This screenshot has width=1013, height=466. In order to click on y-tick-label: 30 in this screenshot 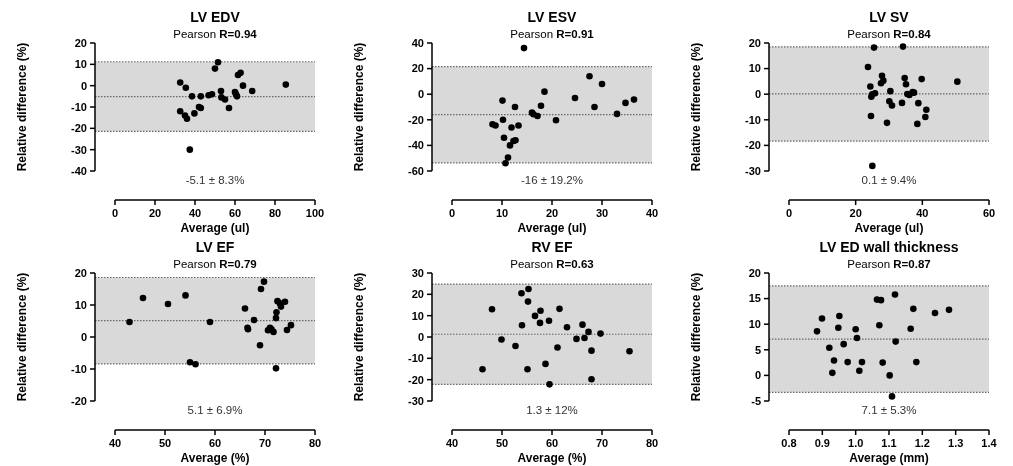, I will do `click(417, 272)`.